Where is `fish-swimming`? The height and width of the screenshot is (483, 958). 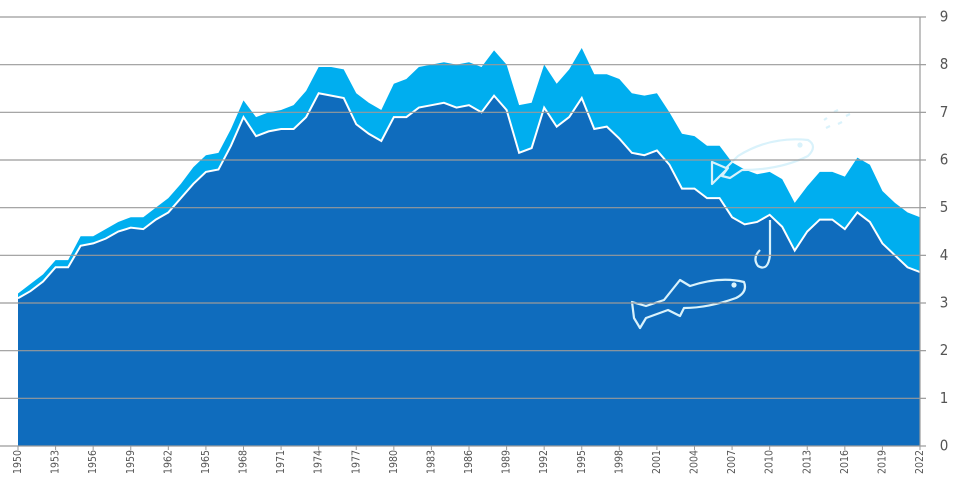
fish-swimming is located at coordinates (688, 304).